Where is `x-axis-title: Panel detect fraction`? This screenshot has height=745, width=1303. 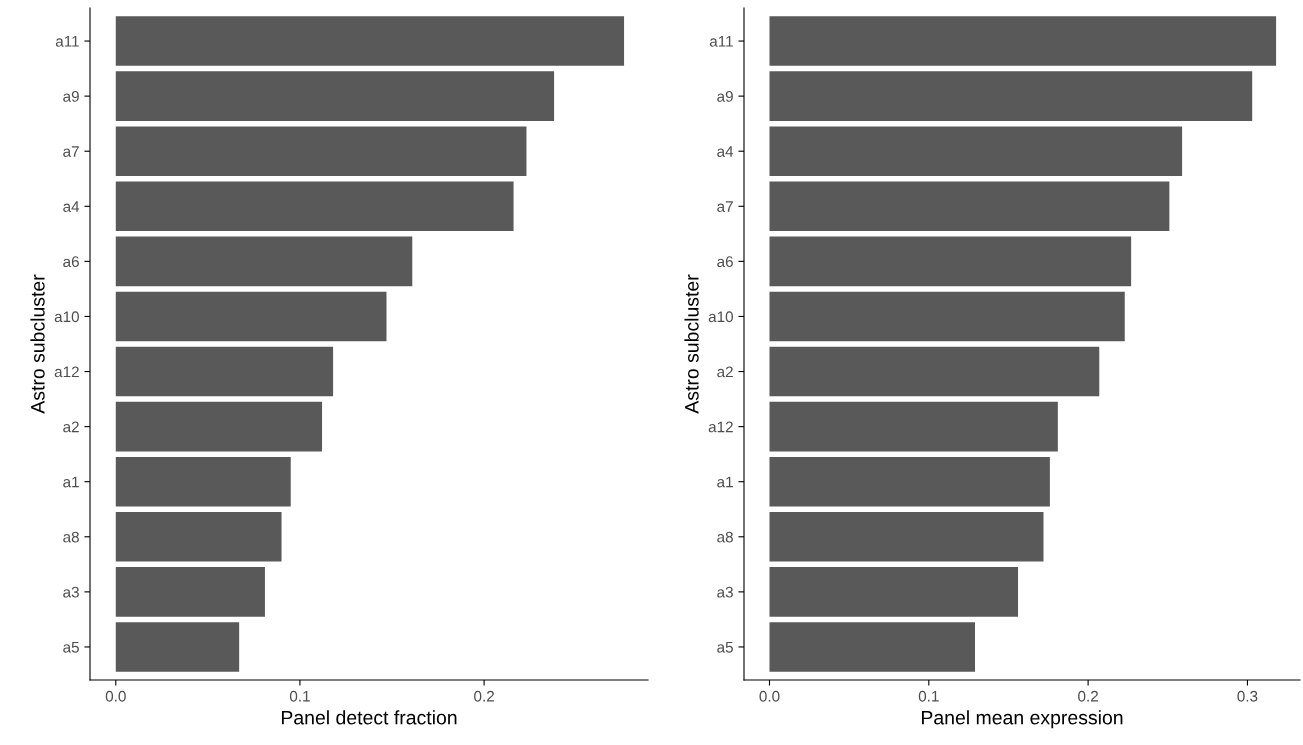 x-axis-title: Panel detect fraction is located at coordinates (369, 717).